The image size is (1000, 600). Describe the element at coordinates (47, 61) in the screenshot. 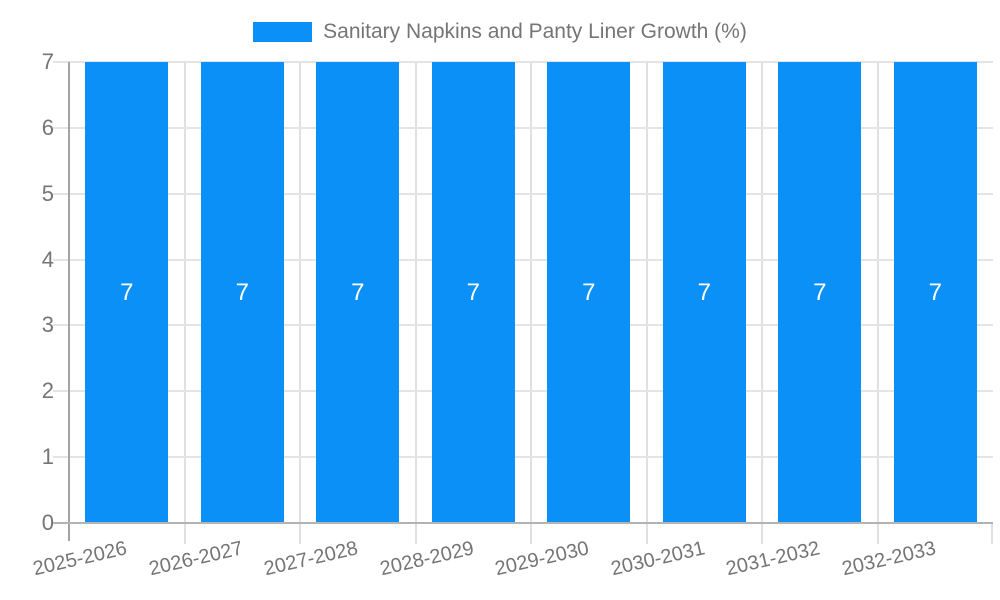

I see `y-axis-label: 7` at that location.